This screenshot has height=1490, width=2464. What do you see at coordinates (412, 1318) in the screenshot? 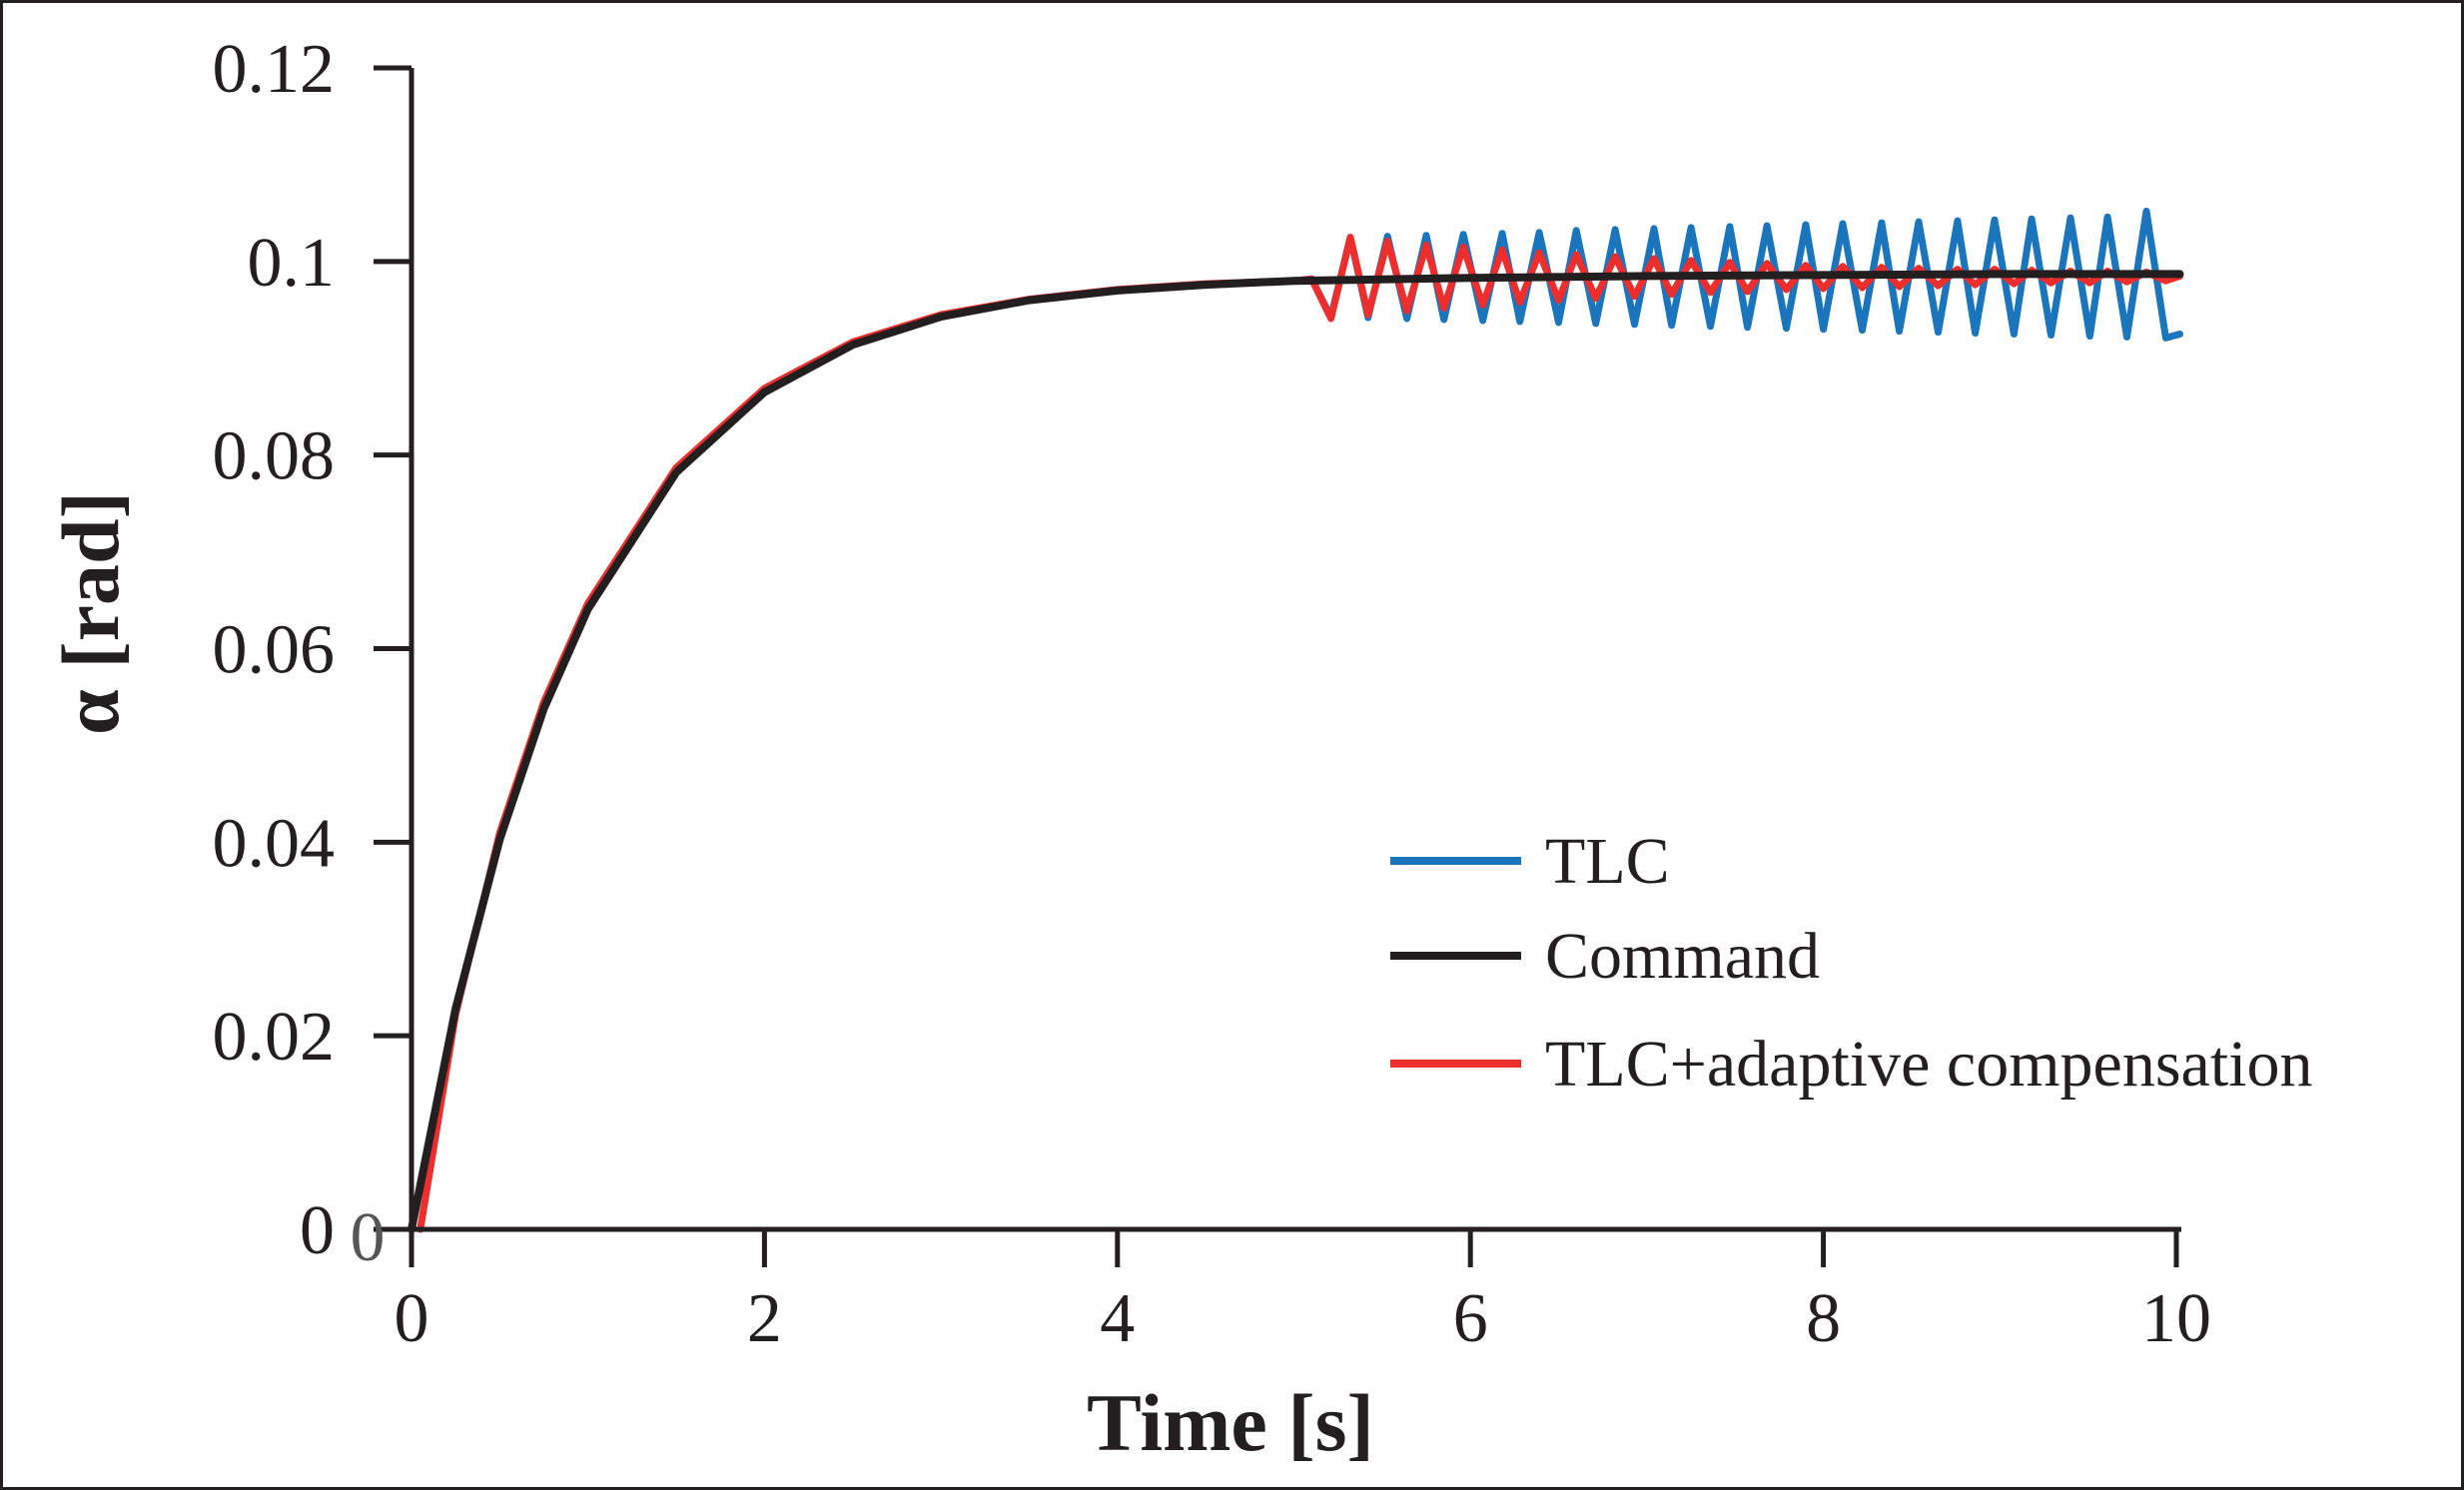
I see `x-tick-label: 0` at bounding box center [412, 1318].